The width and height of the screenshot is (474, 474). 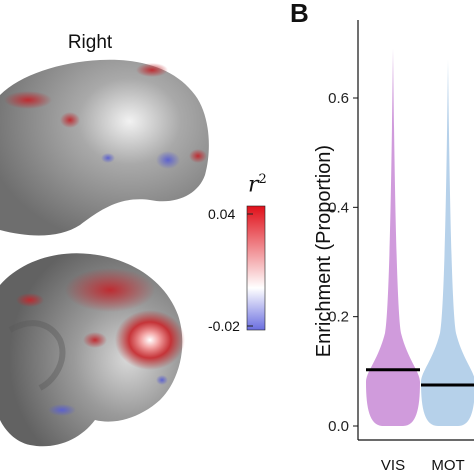 I want to click on x-tick-label: MOT, so click(x=447, y=465).